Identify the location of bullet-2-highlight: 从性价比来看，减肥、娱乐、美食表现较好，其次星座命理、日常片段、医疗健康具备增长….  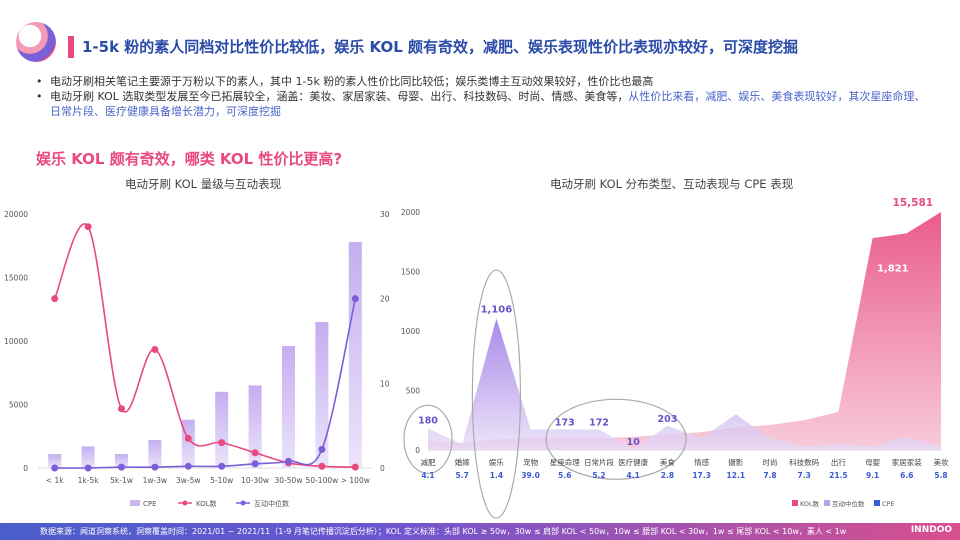
(488, 104).